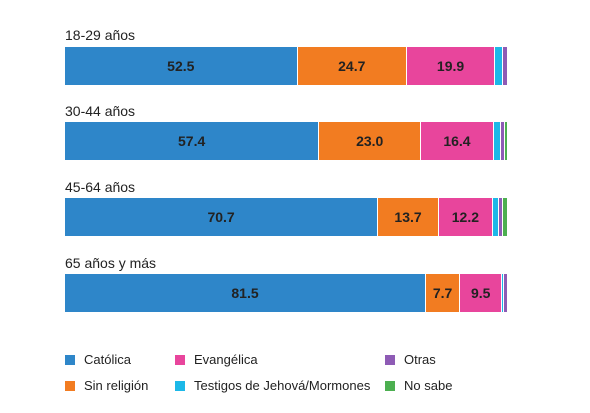  What do you see at coordinates (100, 111) in the screenshot?
I see `category-label: 30-44 años` at bounding box center [100, 111].